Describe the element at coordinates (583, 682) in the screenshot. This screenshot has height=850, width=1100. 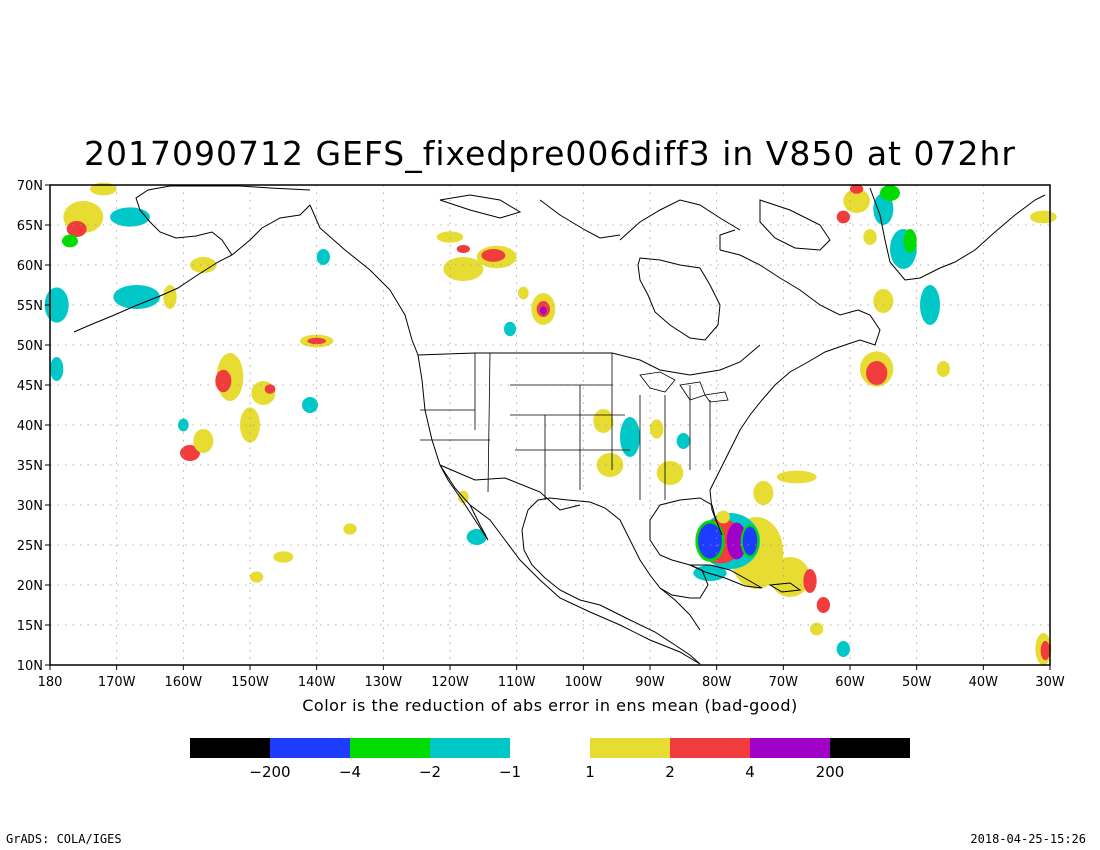
I see `lon-tick-label: 100W` at that location.